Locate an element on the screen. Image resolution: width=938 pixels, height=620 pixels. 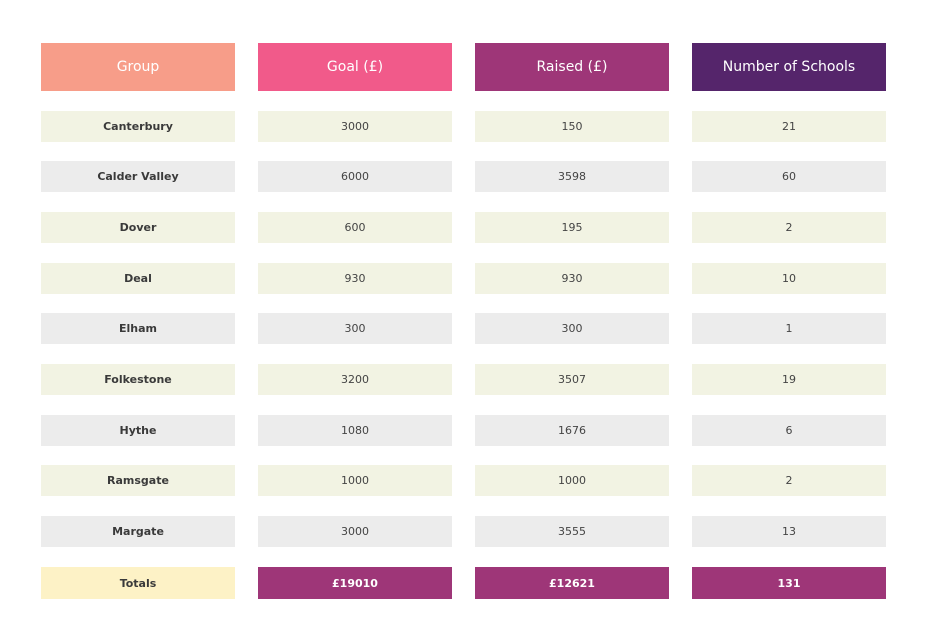
cell-group: Ramsgate is located at coordinates (138, 480).